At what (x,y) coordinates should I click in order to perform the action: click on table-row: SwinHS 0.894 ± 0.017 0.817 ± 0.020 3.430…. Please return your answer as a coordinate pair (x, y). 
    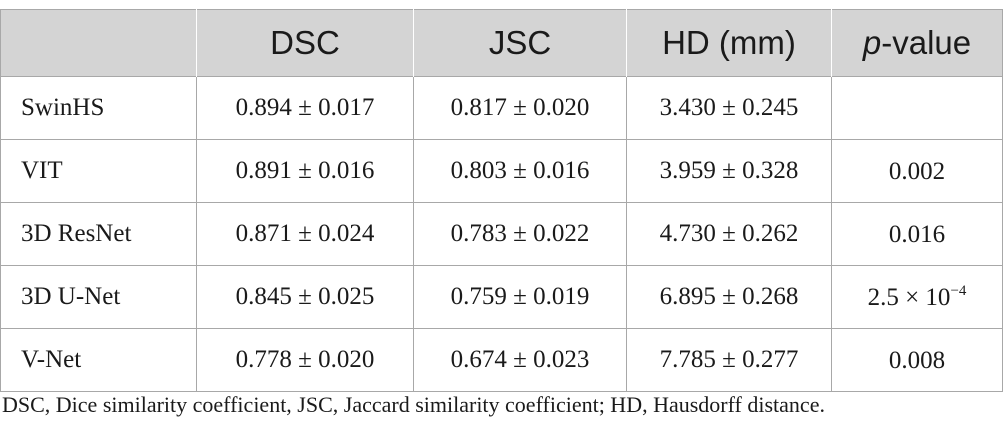
    Looking at the image, I should click on (501, 108).